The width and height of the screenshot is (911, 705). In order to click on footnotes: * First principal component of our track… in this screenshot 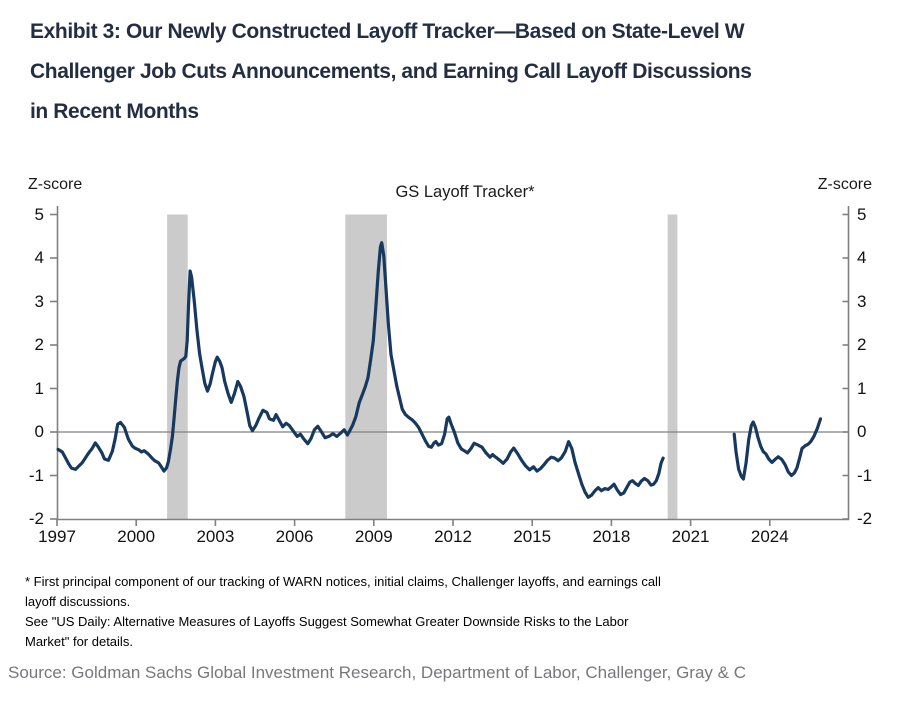, I will do `click(460, 612)`.